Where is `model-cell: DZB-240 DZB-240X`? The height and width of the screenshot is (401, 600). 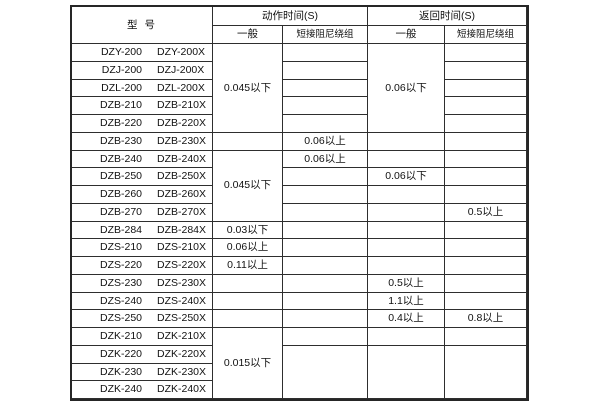 model-cell: DZB-240 DZB-240X is located at coordinates (142, 159).